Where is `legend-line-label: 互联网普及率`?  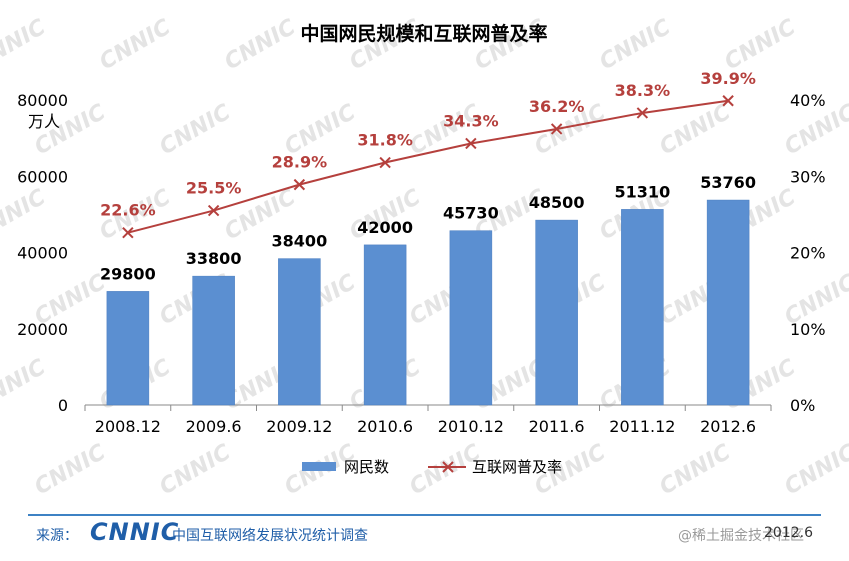 legend-line-label: 互联网普及率 is located at coordinates (517, 467).